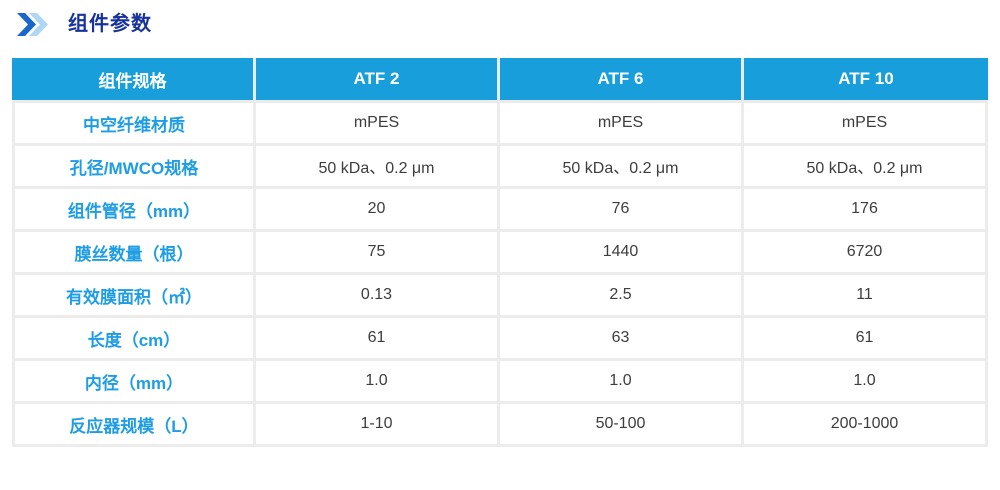 The height and width of the screenshot is (490, 1000). I want to click on table-row: 中空纤维材质 mPES mPES mPES, so click(500, 124).